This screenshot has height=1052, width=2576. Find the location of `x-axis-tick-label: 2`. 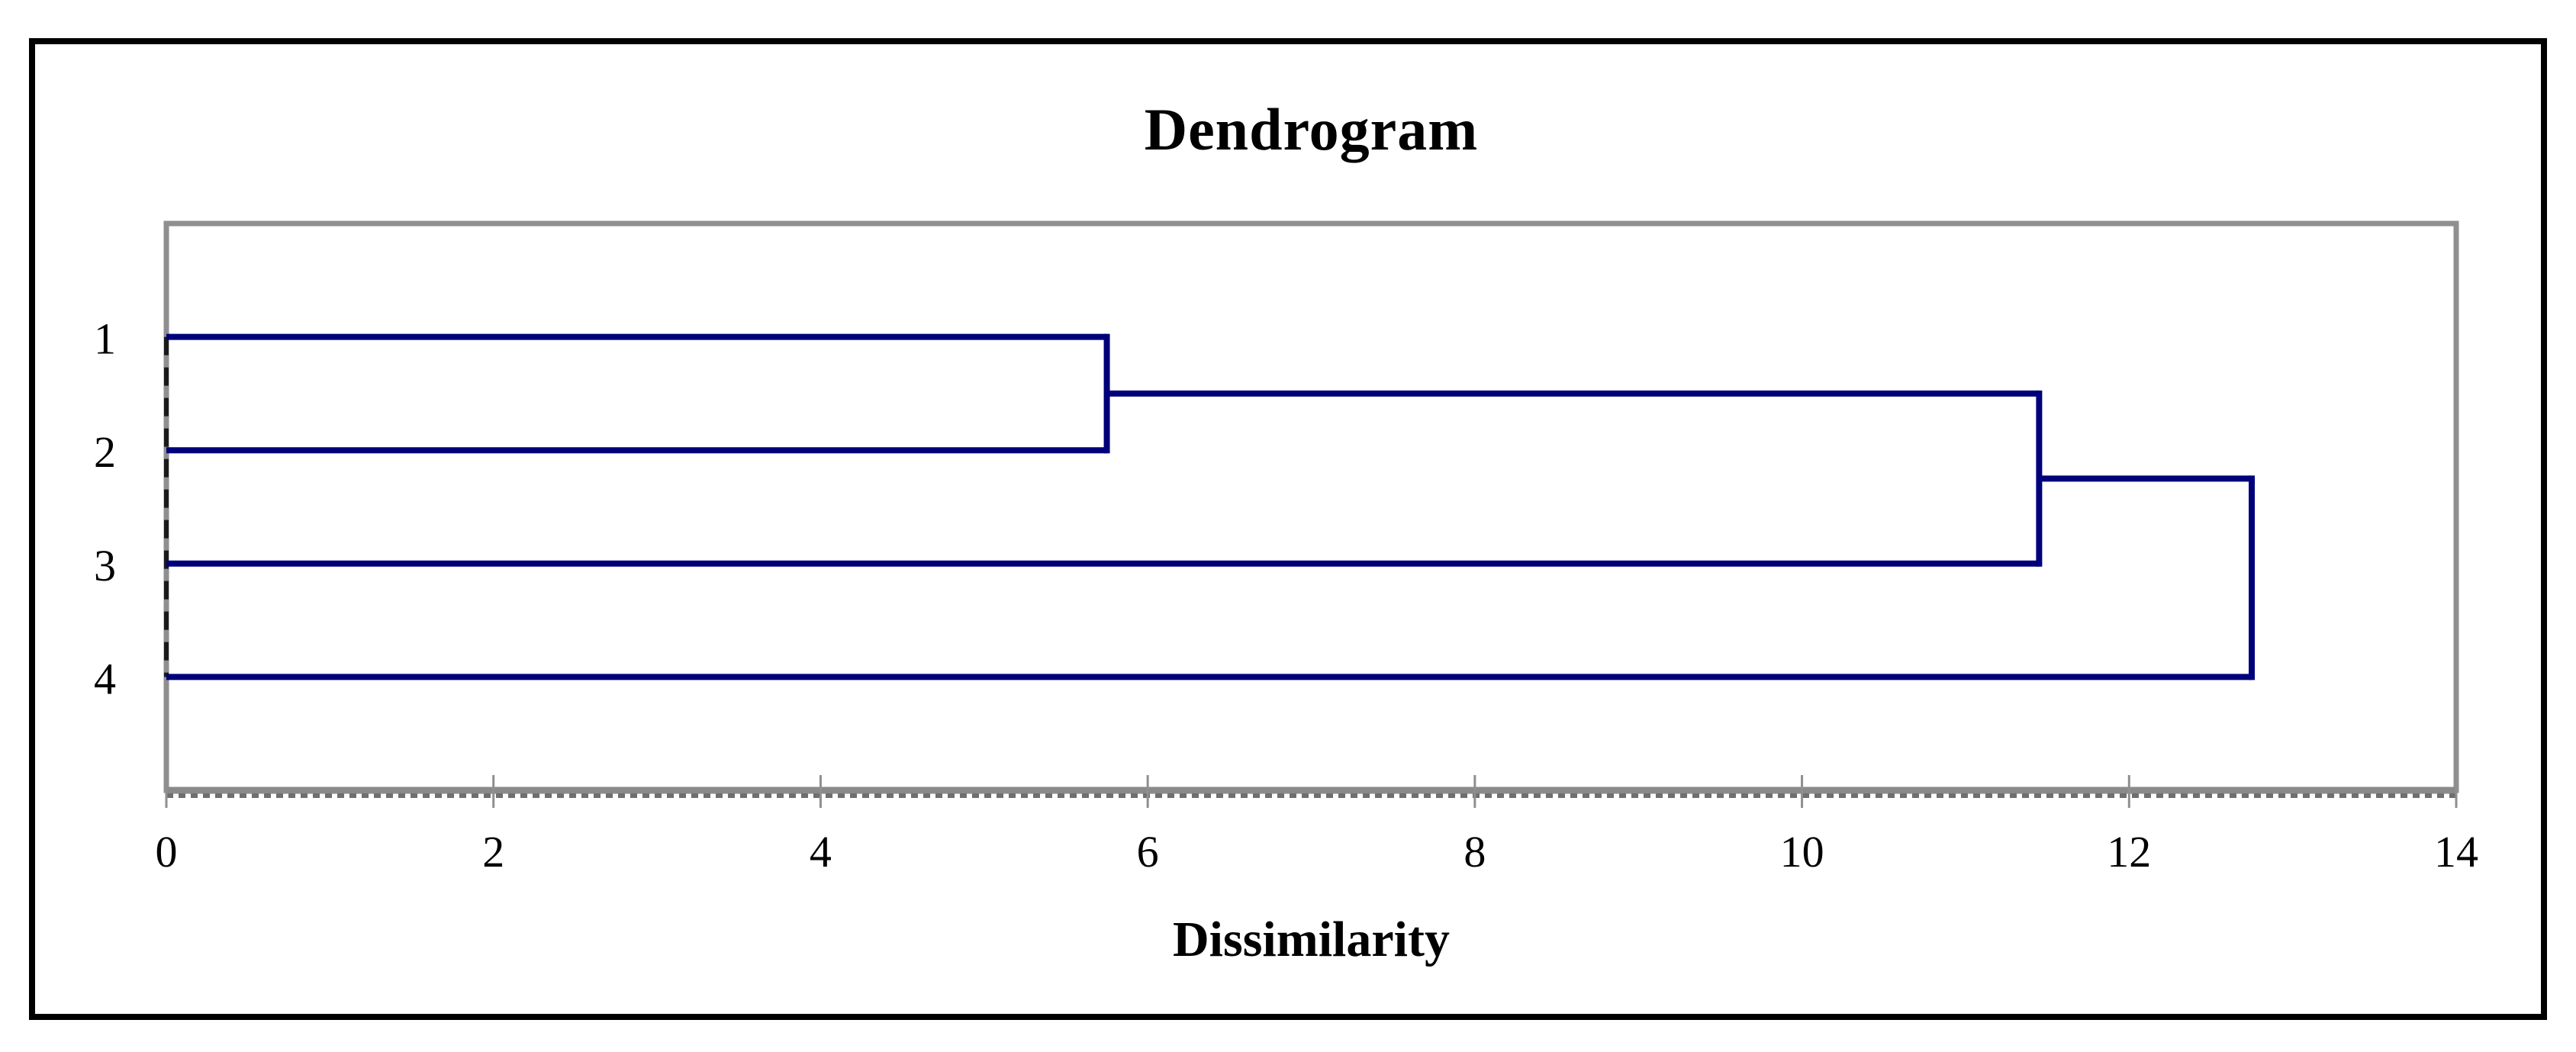

x-axis-tick-label: 2 is located at coordinates (493, 852).